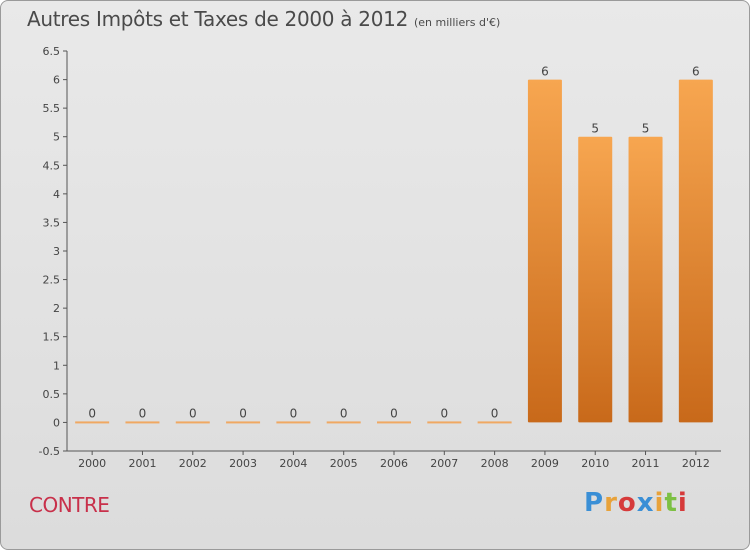 The width and height of the screenshot is (750, 550). What do you see at coordinates (344, 463) in the screenshot?
I see `x-tick-label: 2005` at bounding box center [344, 463].